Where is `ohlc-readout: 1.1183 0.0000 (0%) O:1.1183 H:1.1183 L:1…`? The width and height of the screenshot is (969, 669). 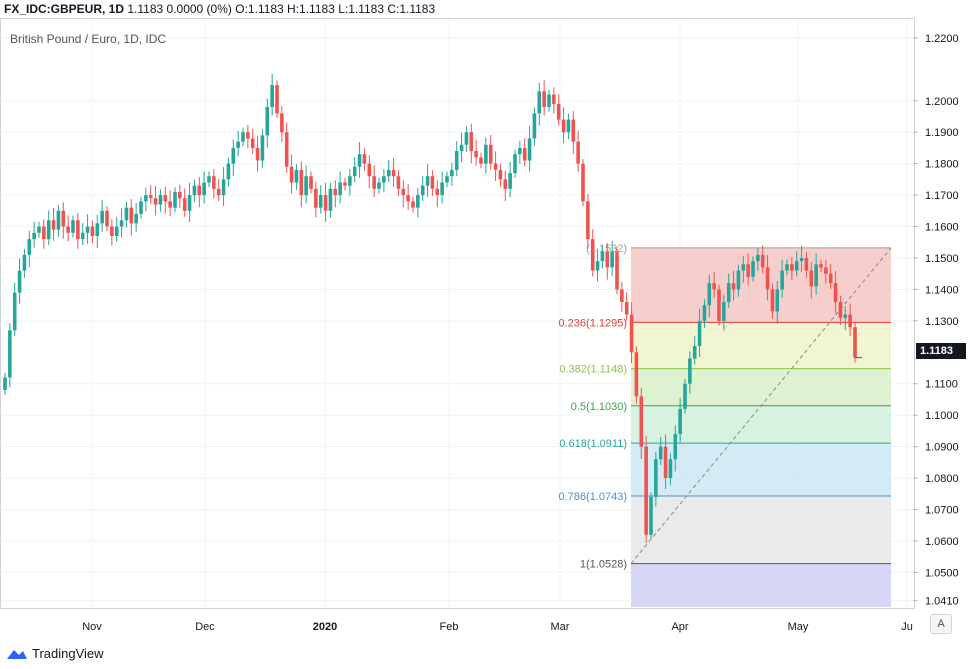 ohlc-readout: 1.1183 0.0000 (0%) O:1.1183 H:1.1183 L:1… is located at coordinates (281, 9).